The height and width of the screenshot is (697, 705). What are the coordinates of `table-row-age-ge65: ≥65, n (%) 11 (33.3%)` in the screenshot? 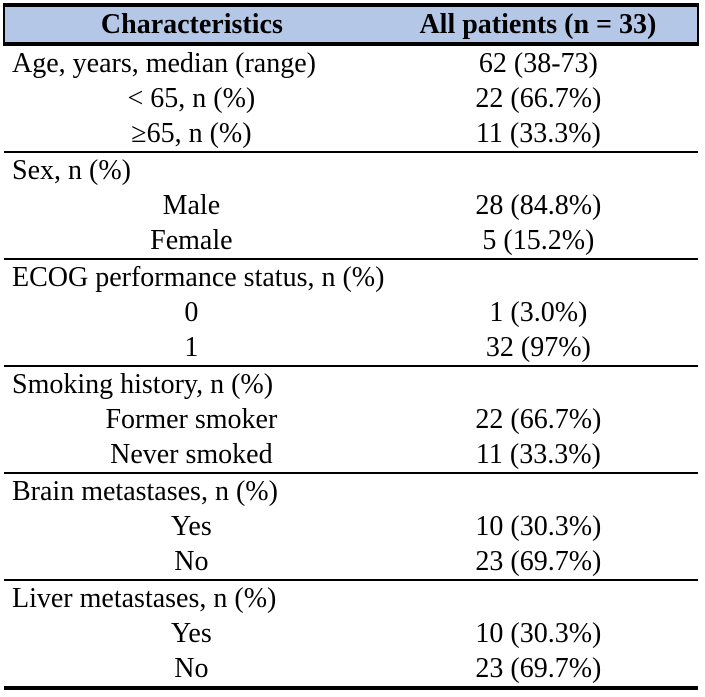 It's located at (351, 134).